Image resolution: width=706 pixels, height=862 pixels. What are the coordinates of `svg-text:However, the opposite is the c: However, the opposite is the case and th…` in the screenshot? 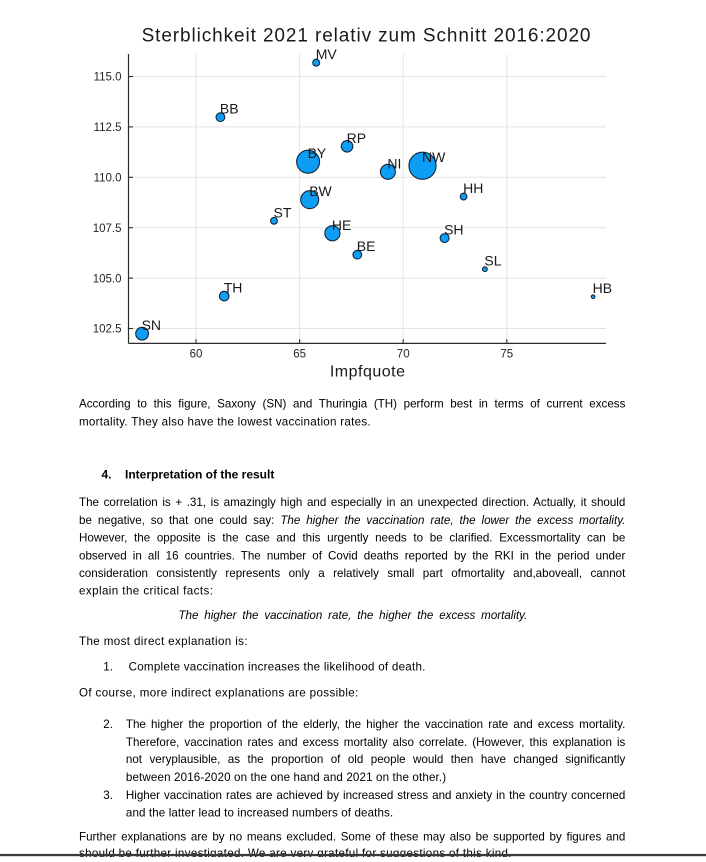 It's located at (352, 538).